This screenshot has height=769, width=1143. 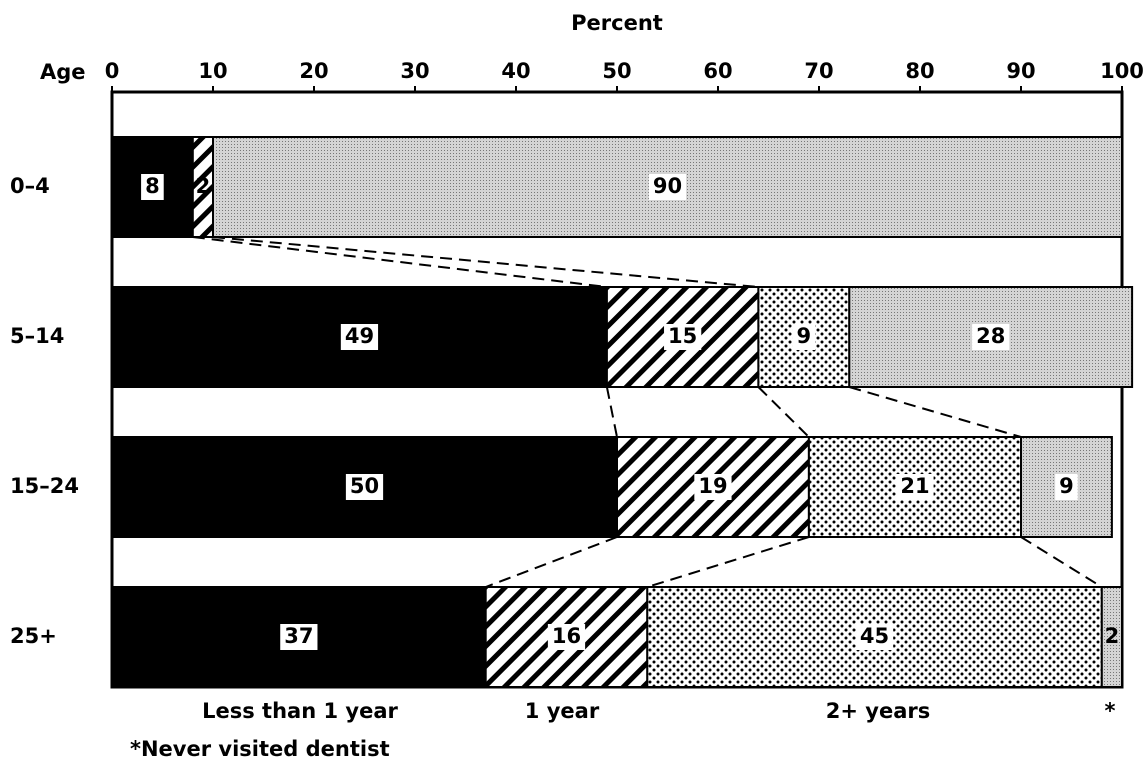 I want to click on value-label: 21, so click(x=914, y=486).